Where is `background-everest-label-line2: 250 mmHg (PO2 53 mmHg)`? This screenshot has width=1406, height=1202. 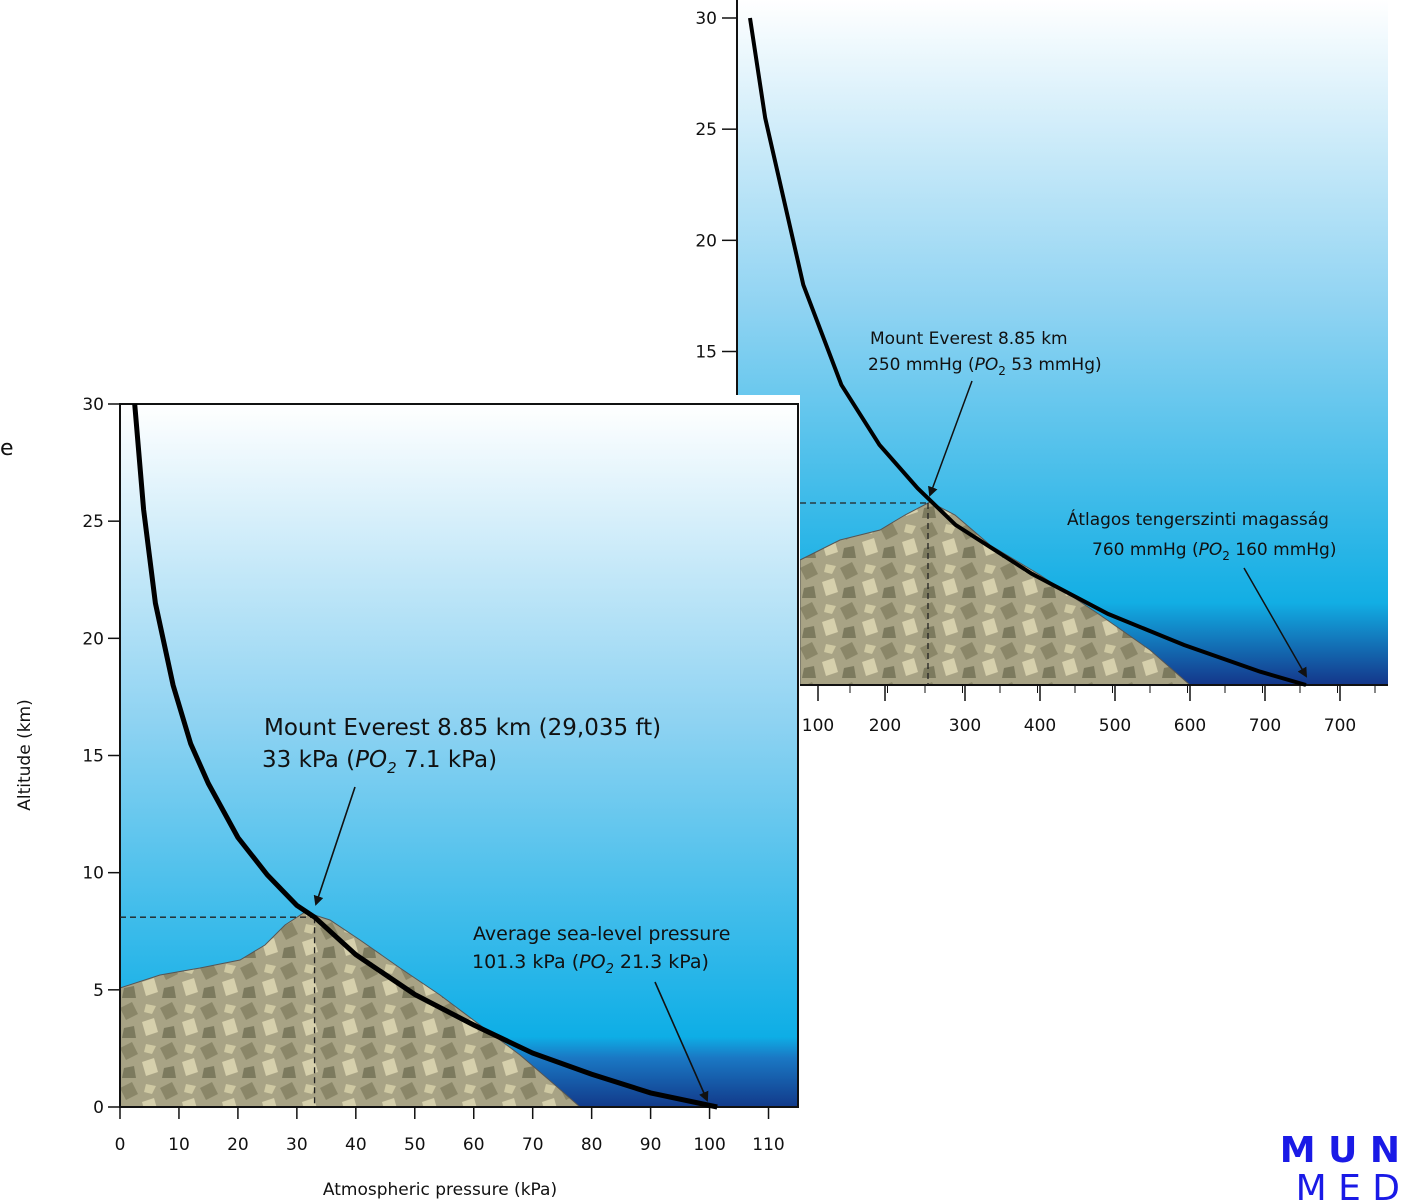 background-everest-label-line2: 250 mmHg (PO2 53 mmHg) is located at coordinates (985, 366).